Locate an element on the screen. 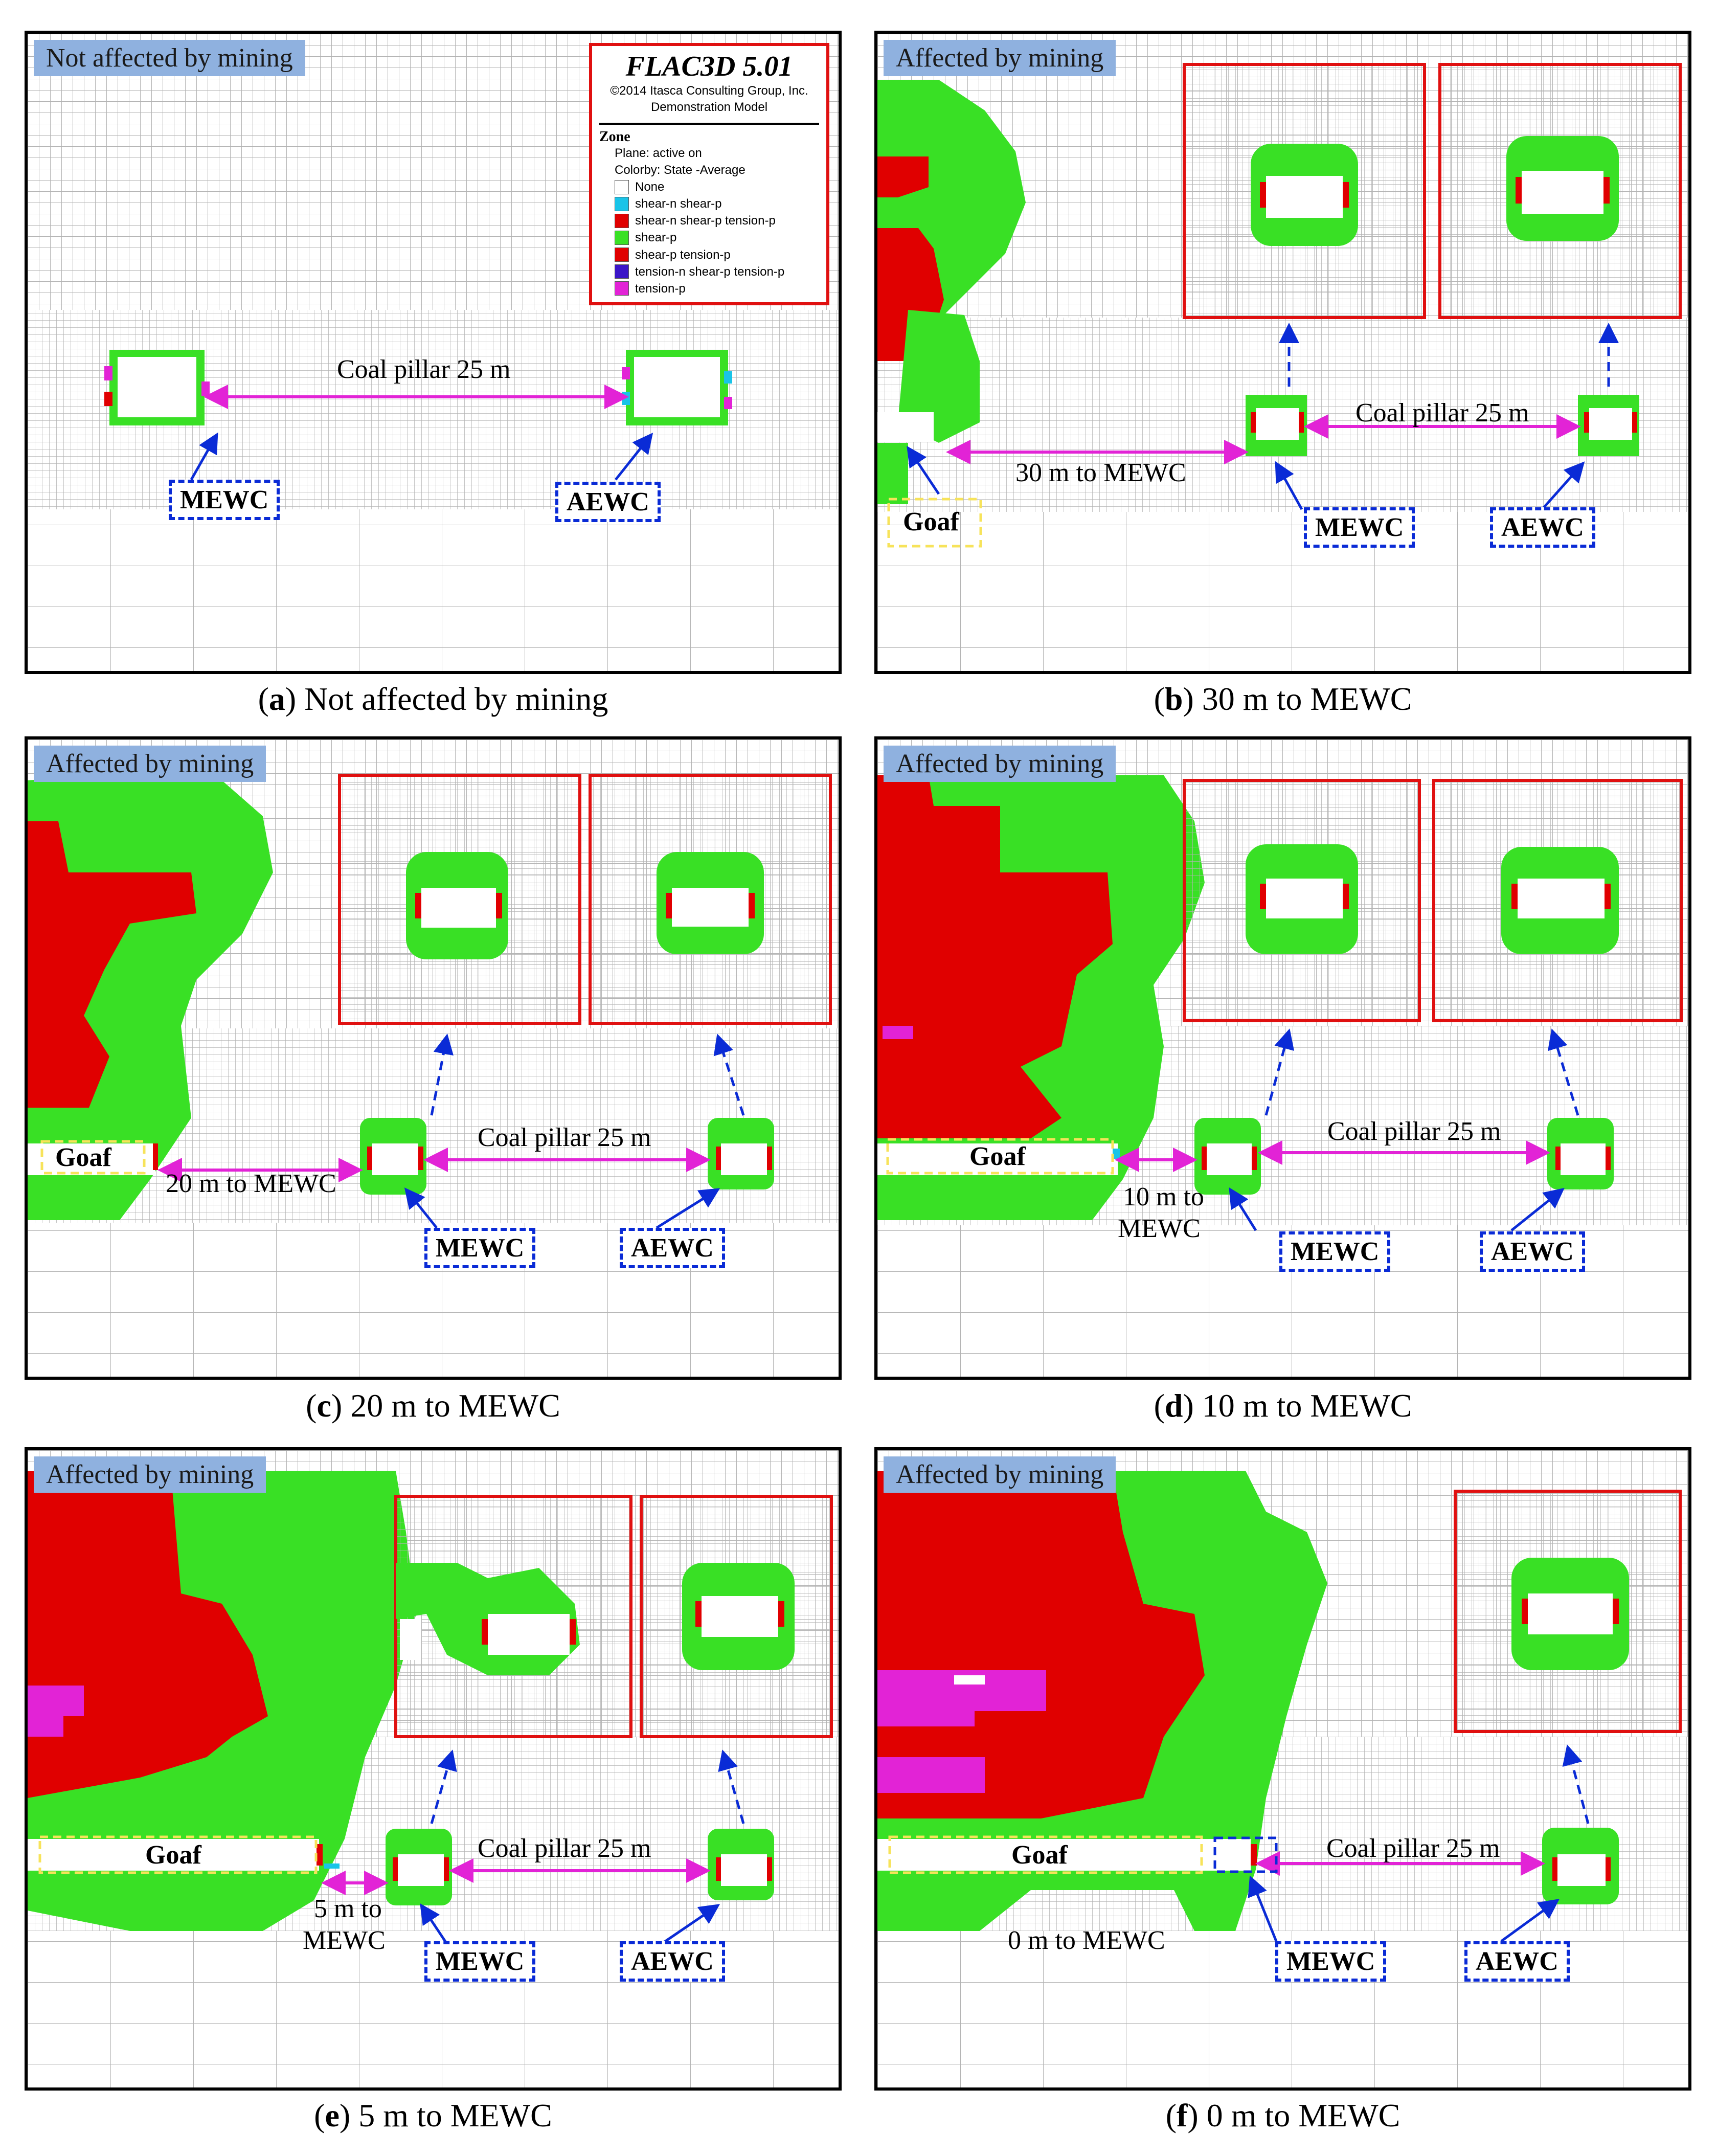 Image resolution: width=1717 pixels, height=2156 pixels. zone-plot-d is located at coordinates (1283, 1058).